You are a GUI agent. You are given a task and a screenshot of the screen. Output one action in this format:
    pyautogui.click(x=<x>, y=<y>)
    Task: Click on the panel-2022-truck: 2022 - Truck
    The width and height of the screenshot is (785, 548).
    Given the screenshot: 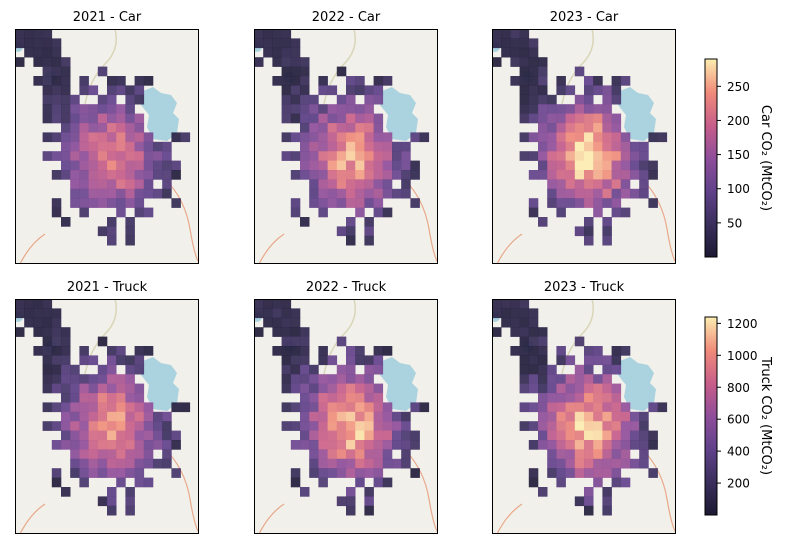 What is the action you would take?
    pyautogui.click(x=346, y=287)
    